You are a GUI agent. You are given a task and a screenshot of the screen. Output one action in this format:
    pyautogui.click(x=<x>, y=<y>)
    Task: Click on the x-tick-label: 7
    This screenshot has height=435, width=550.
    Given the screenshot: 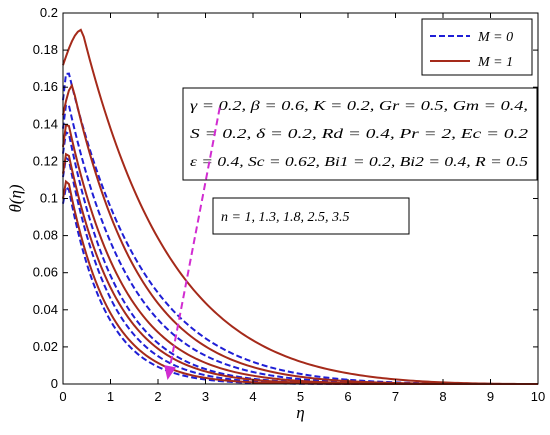 What is the action you would take?
    pyautogui.click(x=395, y=396)
    